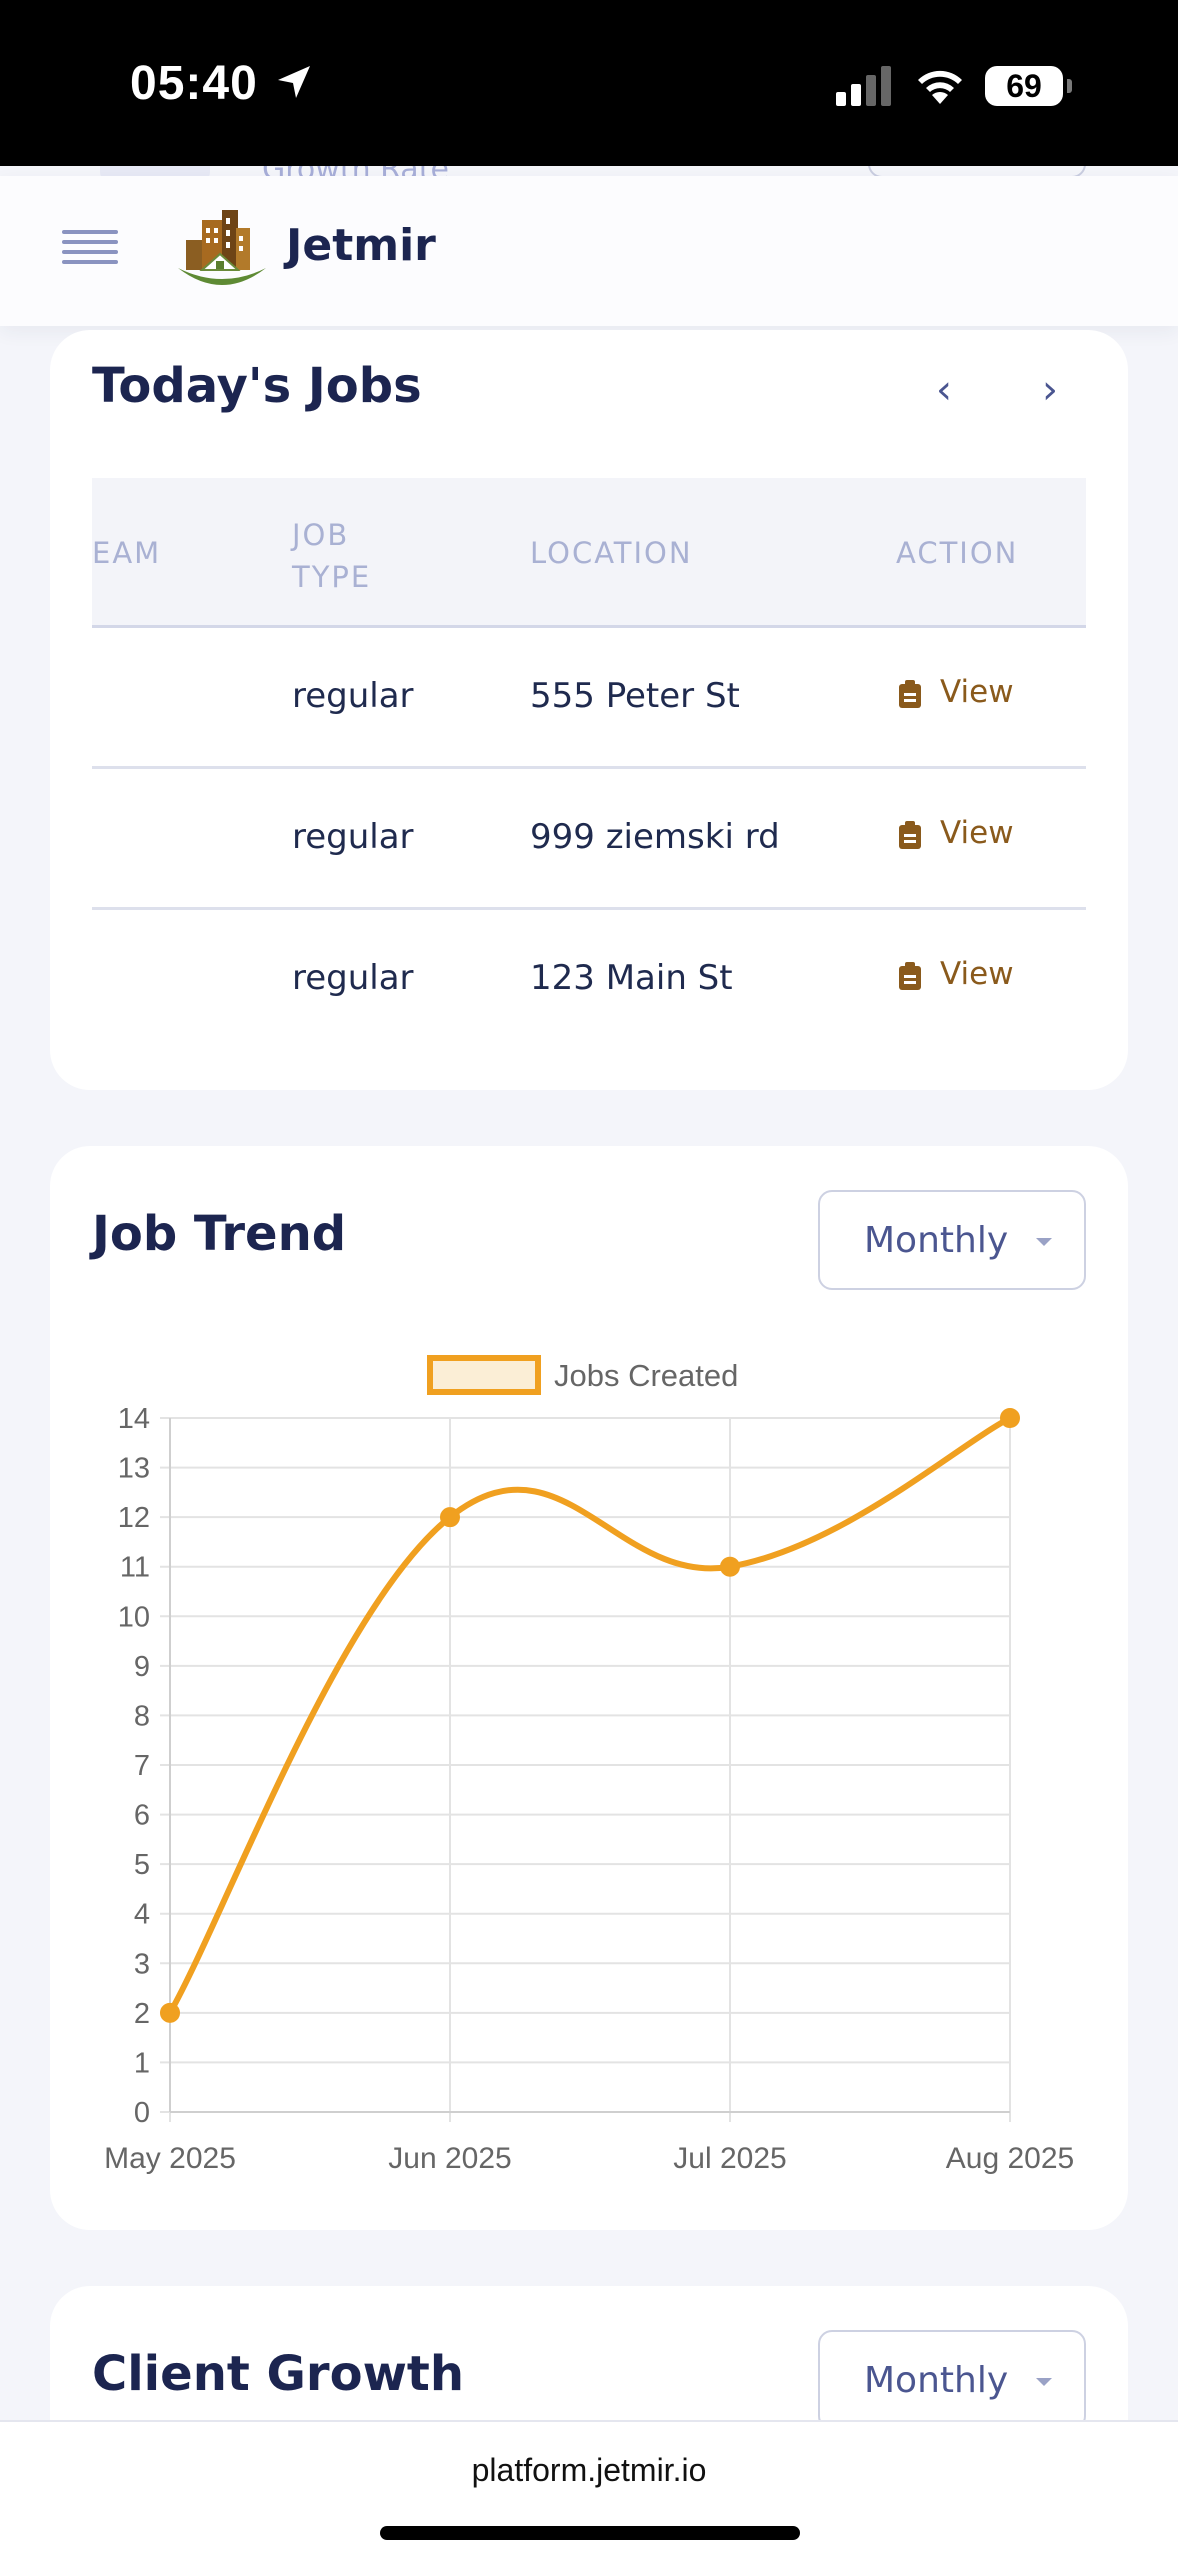 The height and width of the screenshot is (2560, 1178). What do you see at coordinates (142, 2113) in the screenshot?
I see `y-tick-label: 0` at bounding box center [142, 2113].